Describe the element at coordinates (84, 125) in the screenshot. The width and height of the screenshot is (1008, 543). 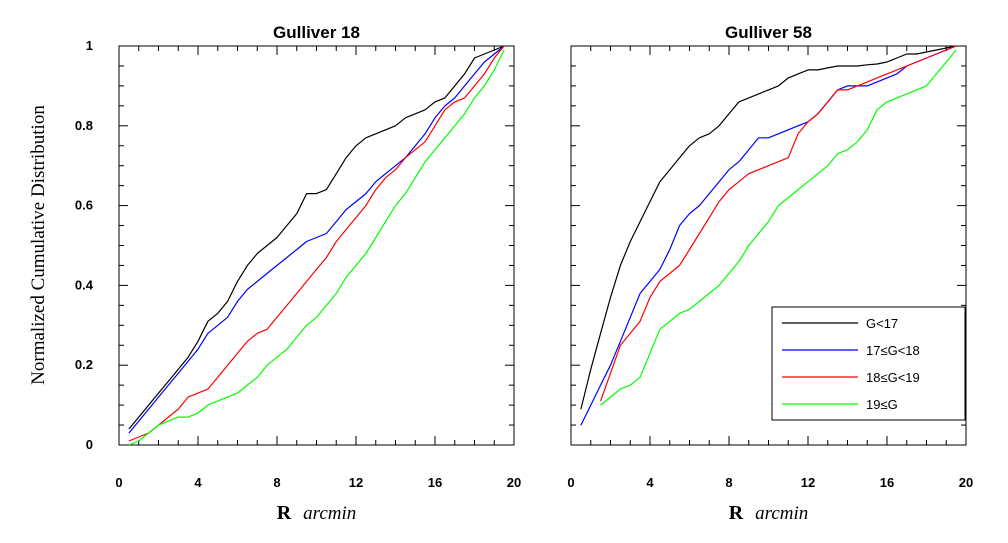
I see `y-tick-label: 0.8` at that location.